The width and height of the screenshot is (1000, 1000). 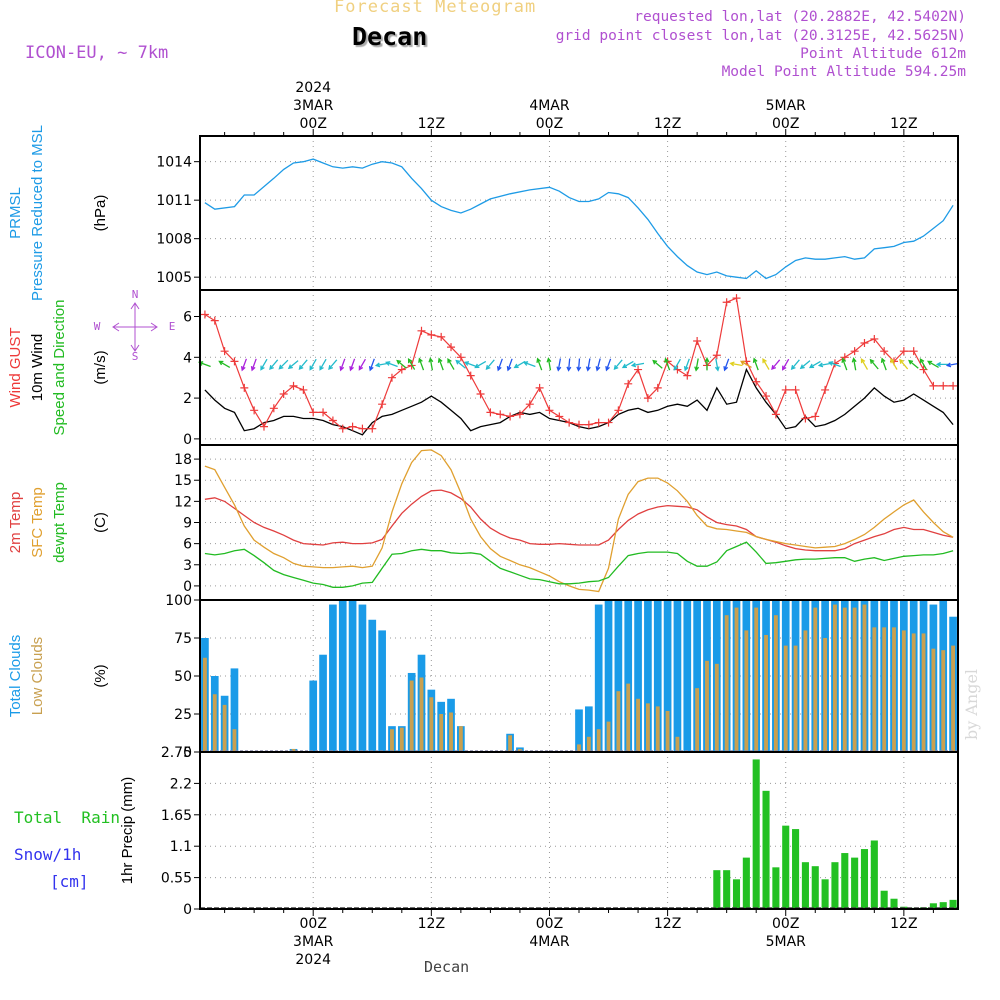 I want to click on panel-label-line: 1hr Precip (mm), so click(x=127, y=831).